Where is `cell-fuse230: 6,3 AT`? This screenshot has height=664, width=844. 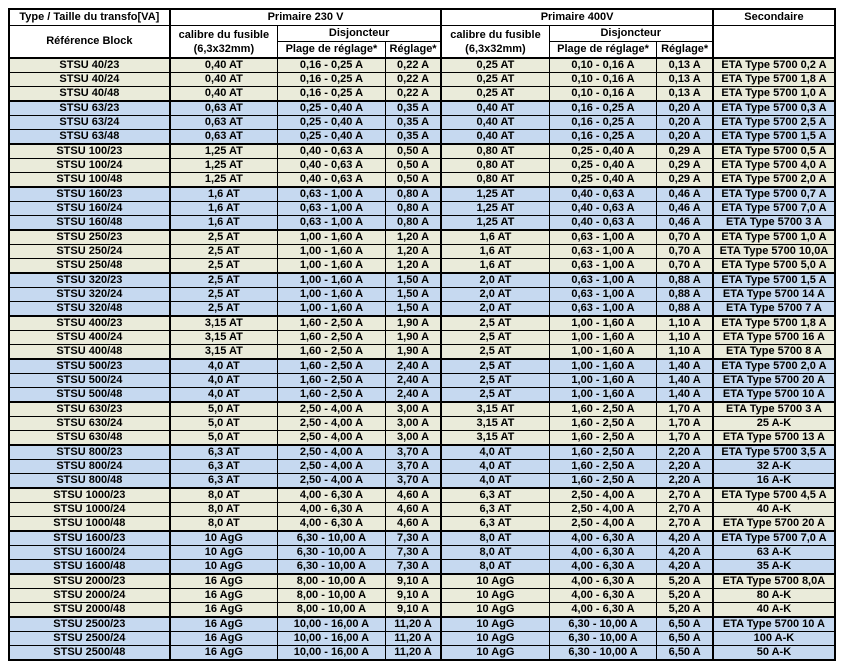
cell-fuse230: 6,3 AT is located at coordinates (223, 466).